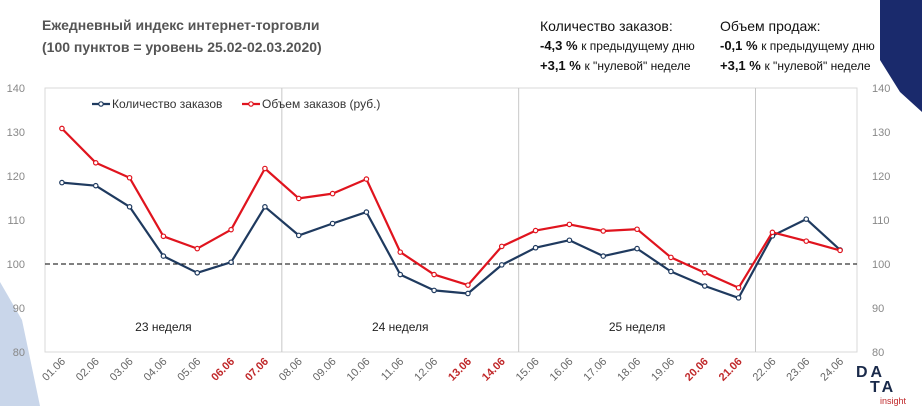  I want to click on x-tick-24.06: 24.06, so click(832, 370).